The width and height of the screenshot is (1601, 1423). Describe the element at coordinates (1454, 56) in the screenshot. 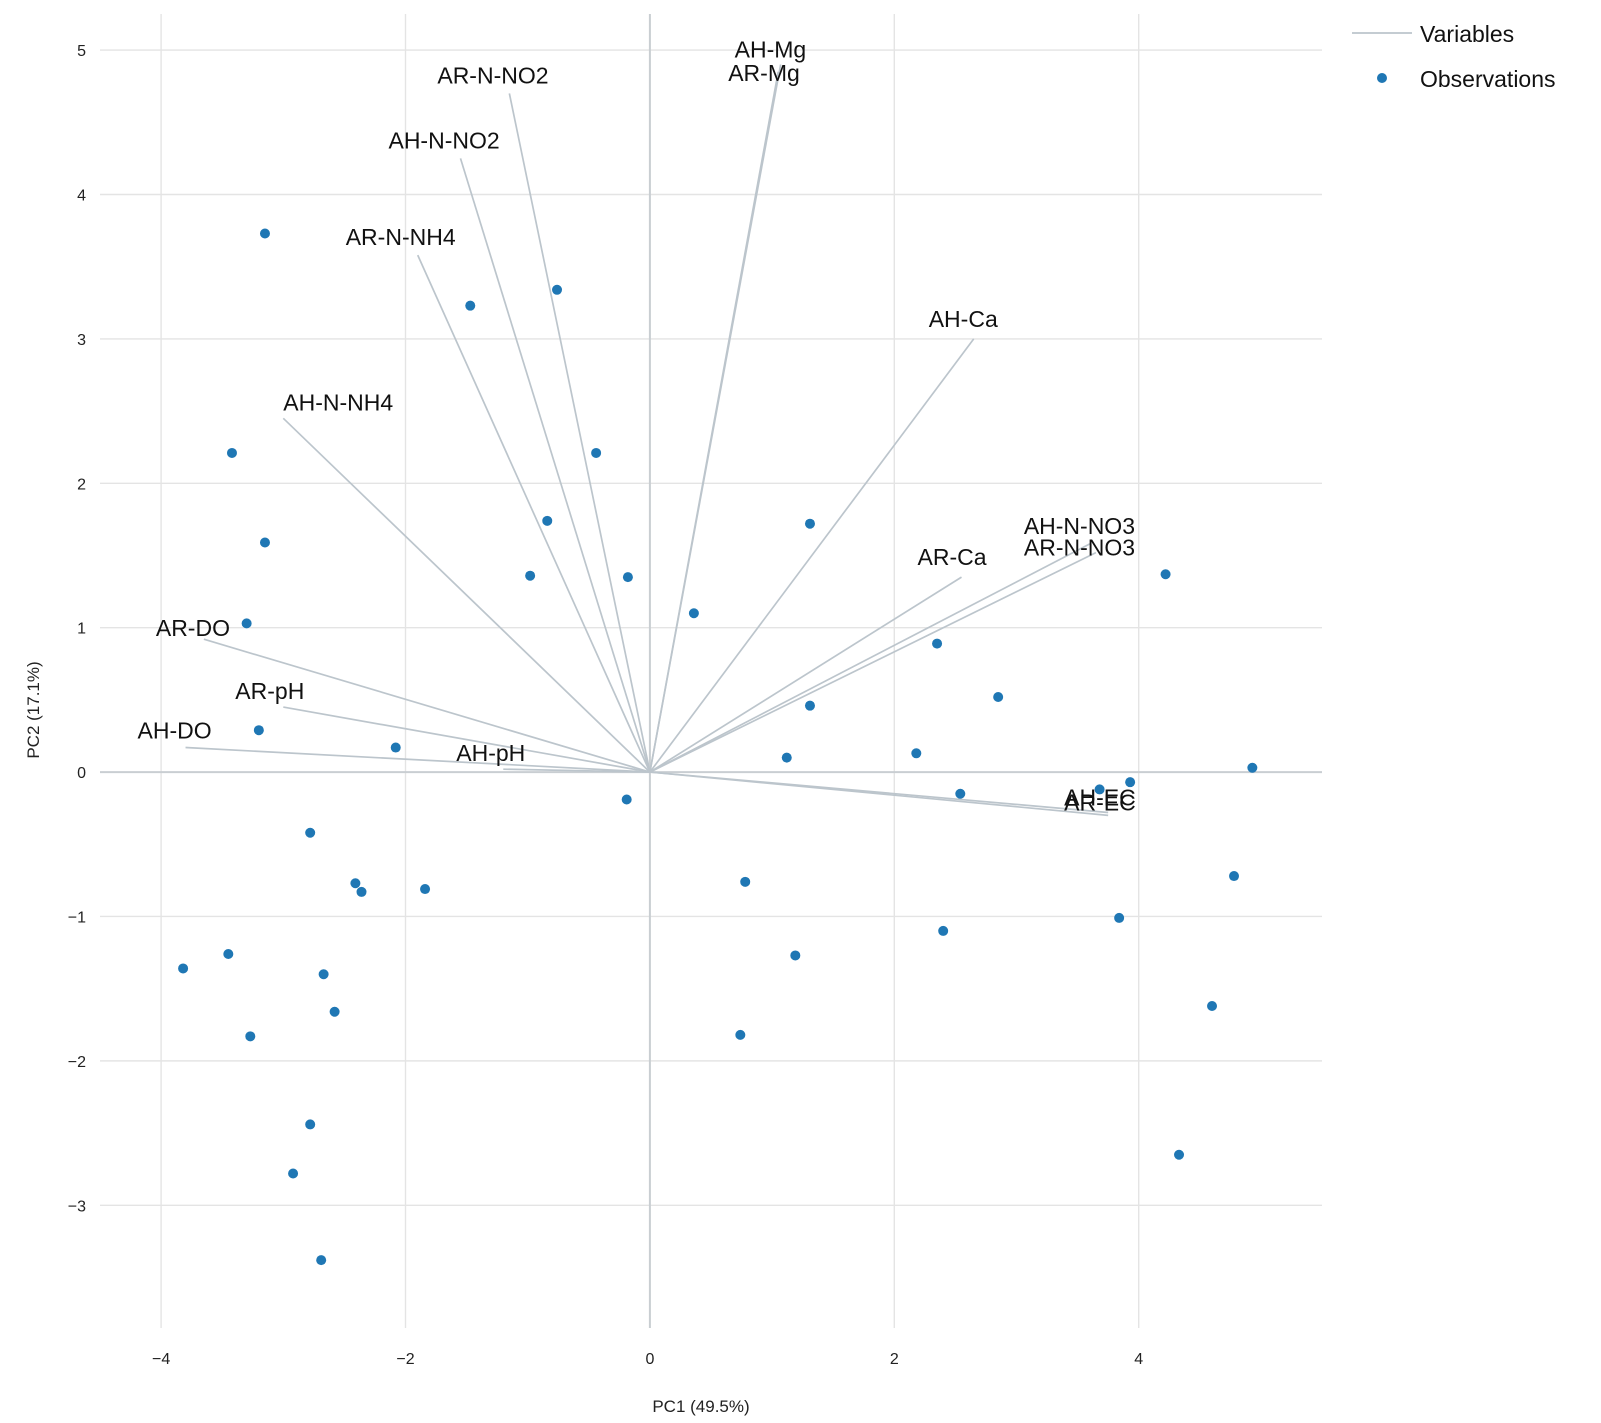

I see `legend: Variables Observations` at that location.